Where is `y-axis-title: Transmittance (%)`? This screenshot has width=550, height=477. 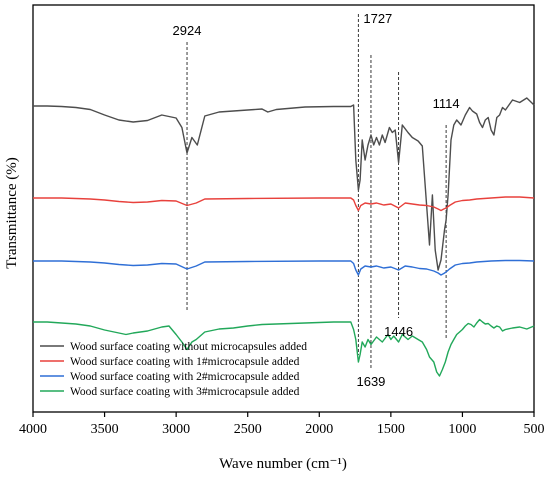 y-axis-title: Transmittance (%) is located at coordinates (12, 213).